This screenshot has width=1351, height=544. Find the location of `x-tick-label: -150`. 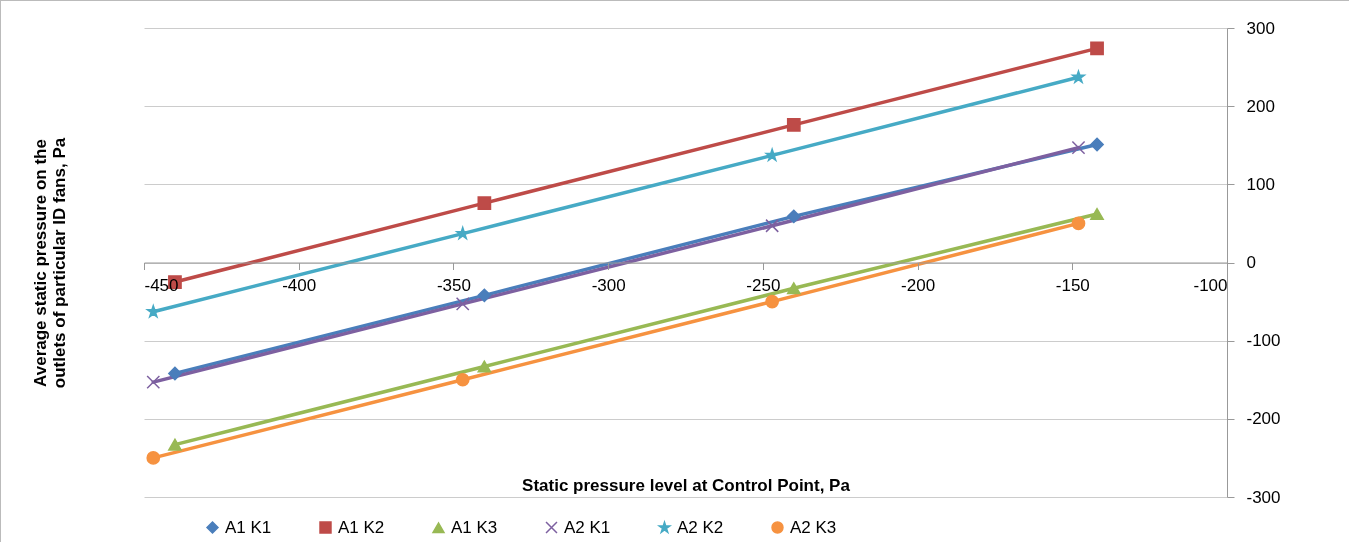

x-tick-label: -150 is located at coordinates (1072, 285).